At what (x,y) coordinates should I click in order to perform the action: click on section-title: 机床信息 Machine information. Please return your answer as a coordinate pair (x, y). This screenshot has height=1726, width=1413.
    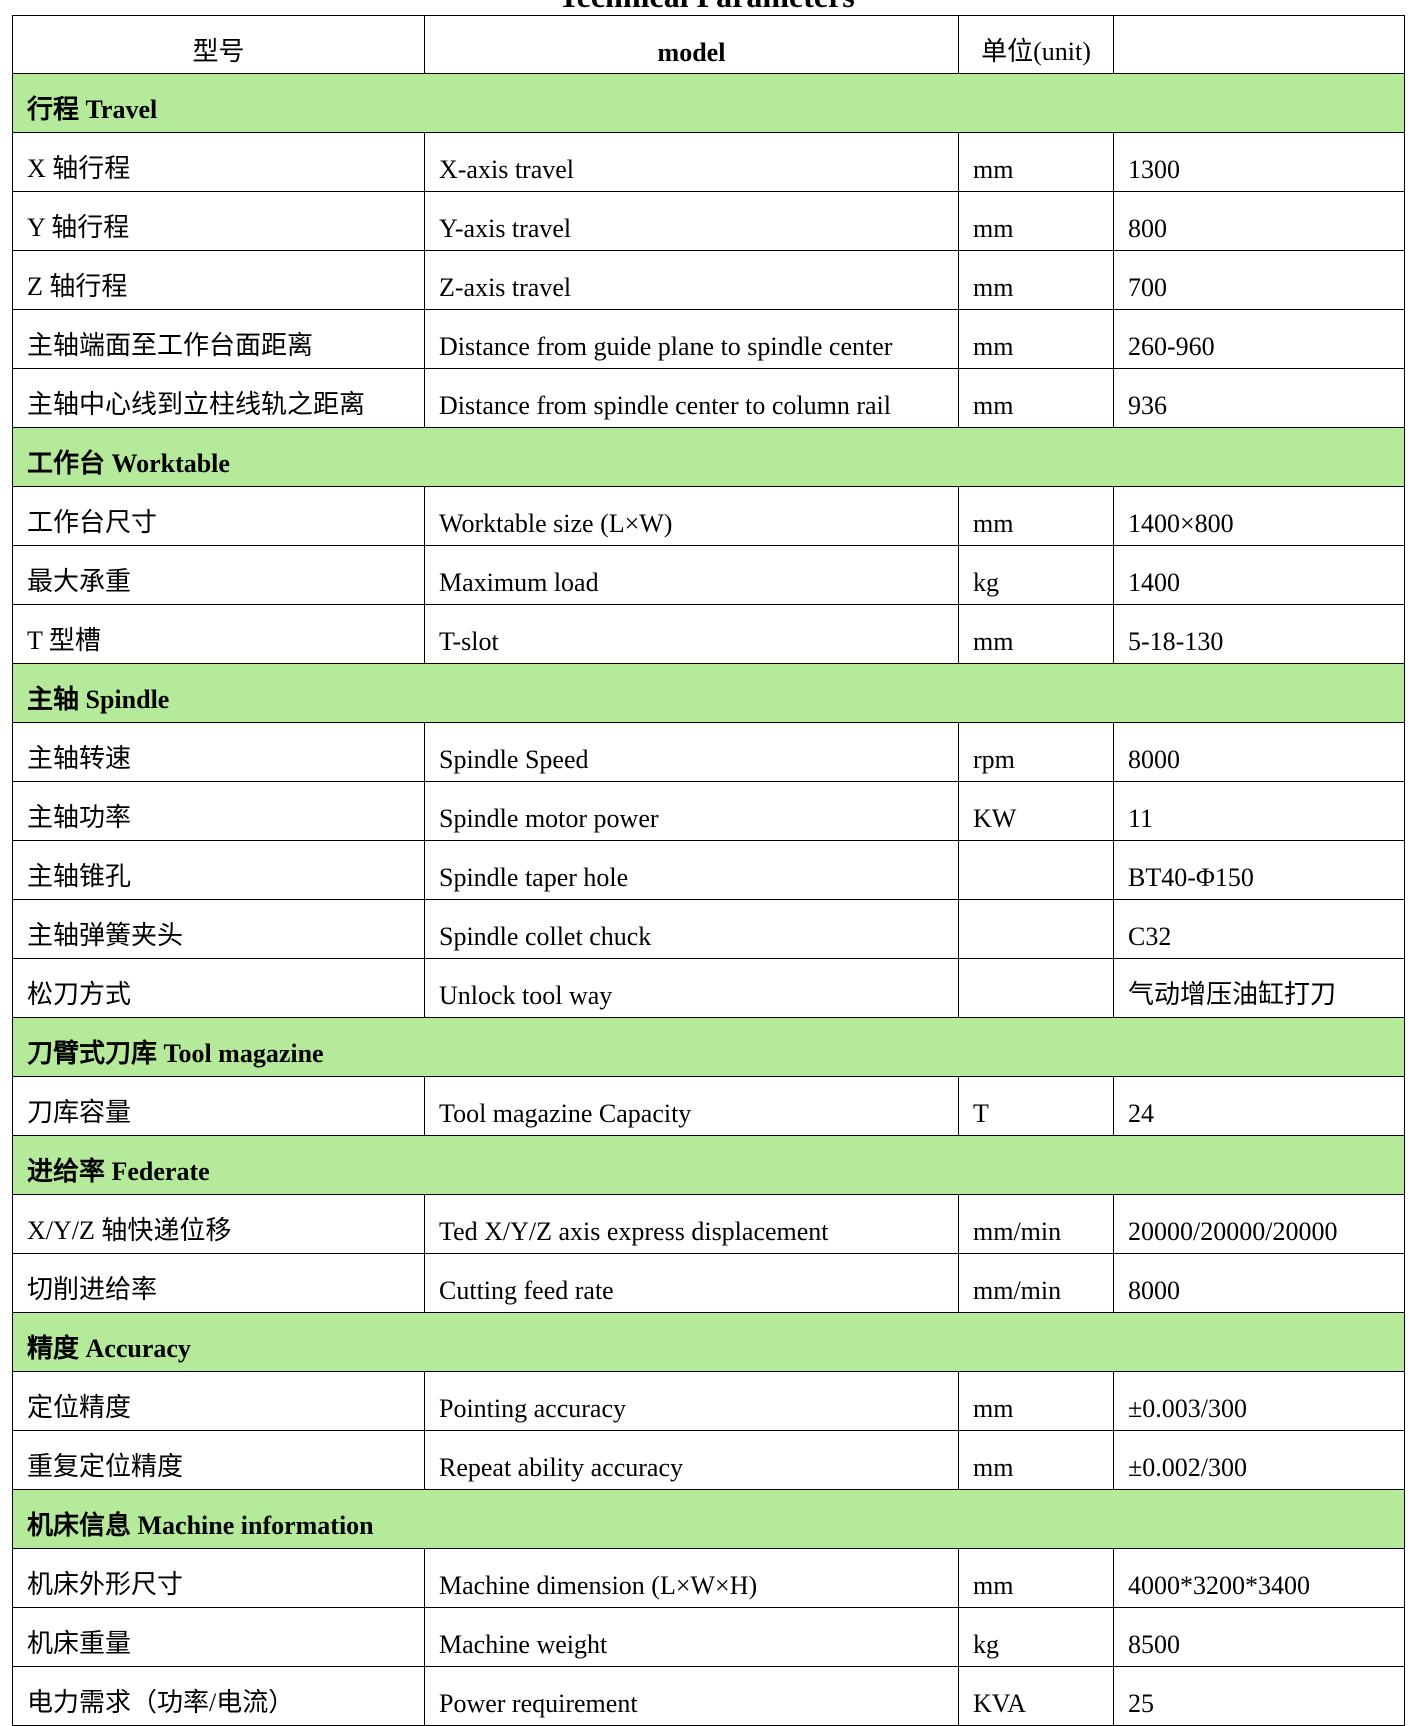
    Looking at the image, I should click on (708, 1519).